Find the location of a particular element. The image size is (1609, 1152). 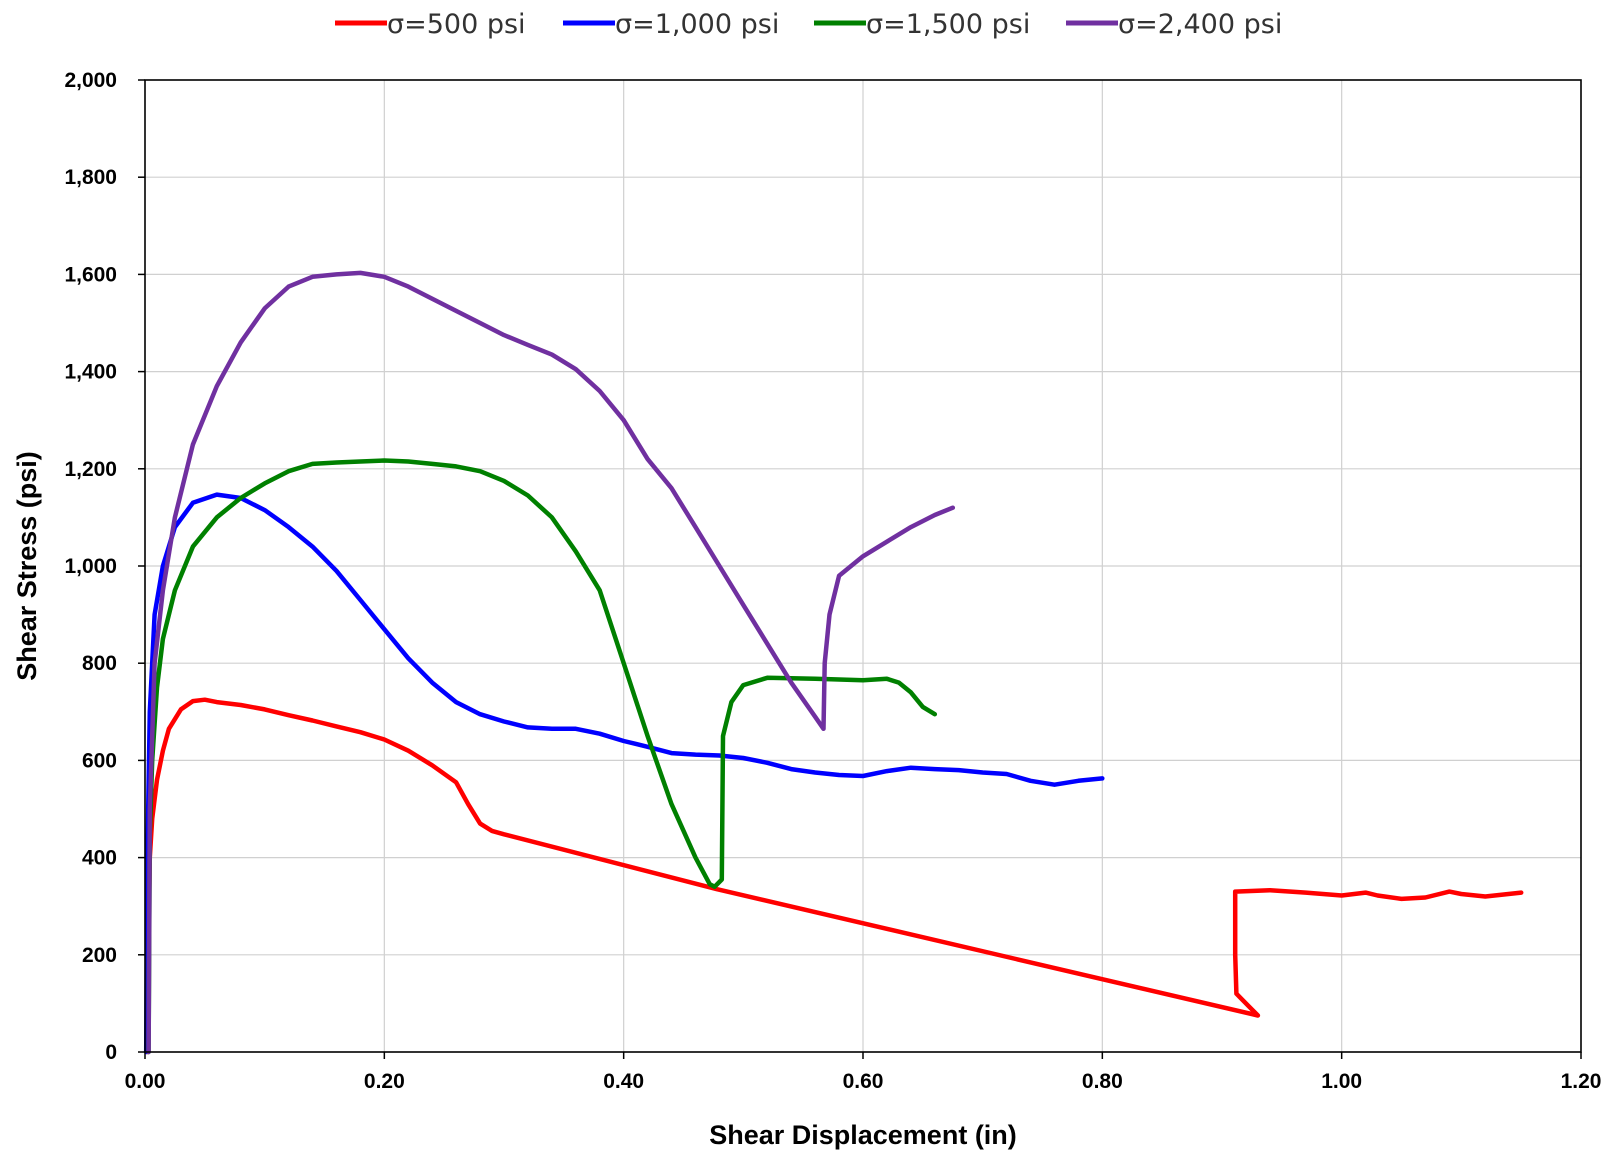

y-tick-label: 1,400 is located at coordinates (90, 372).